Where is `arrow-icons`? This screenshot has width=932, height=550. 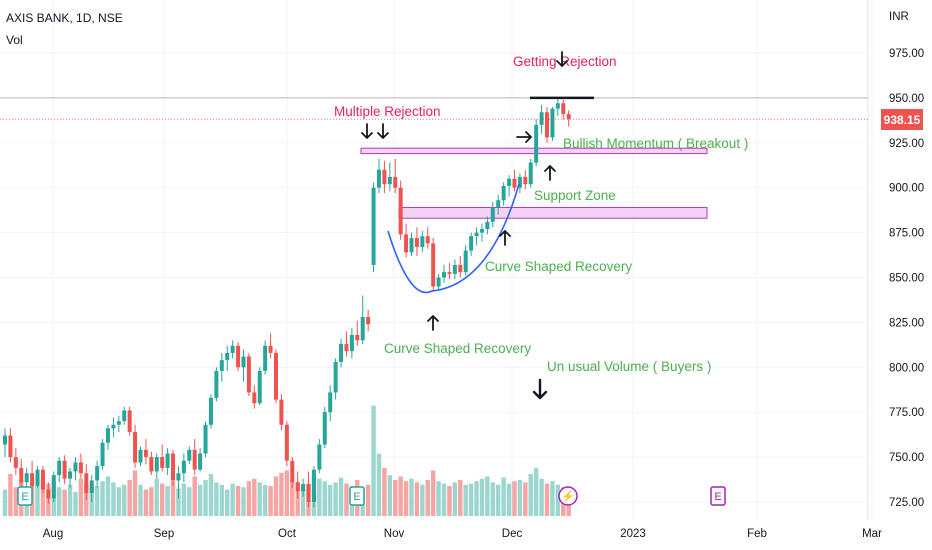
arrow-icons is located at coordinates (464, 225).